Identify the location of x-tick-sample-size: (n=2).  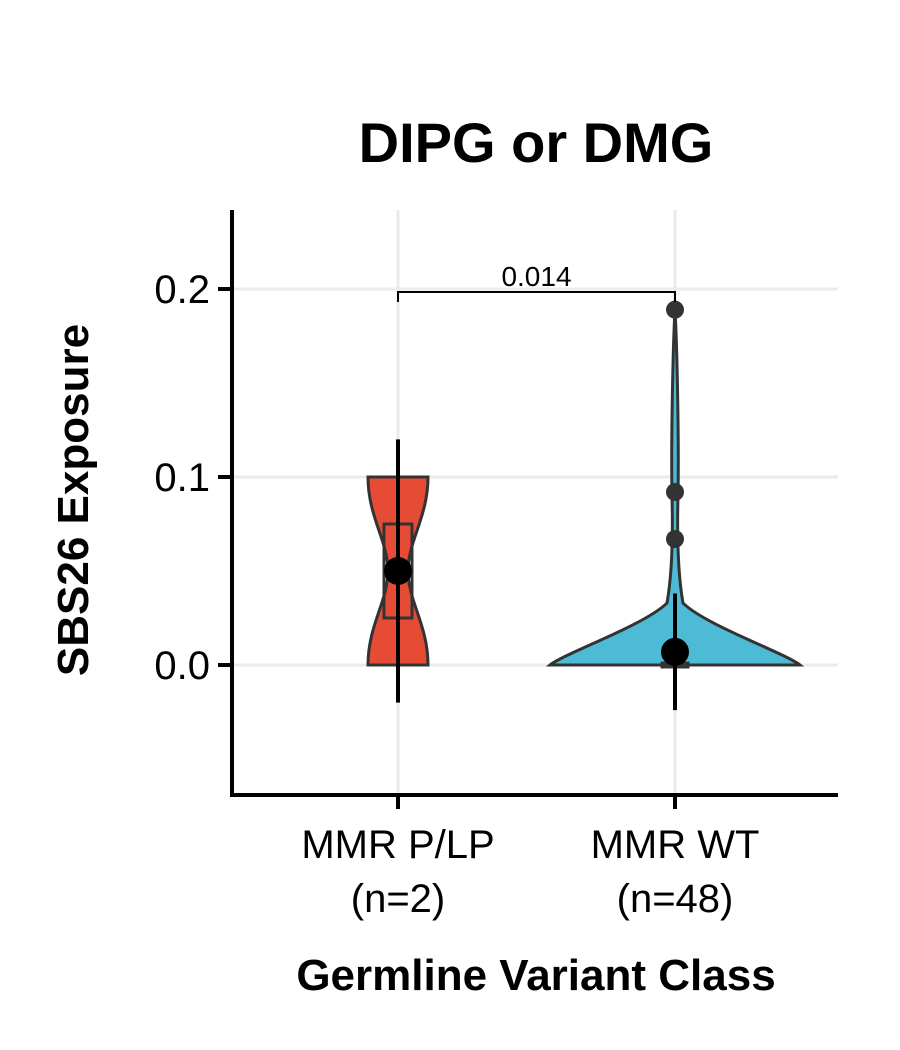
(398, 899).